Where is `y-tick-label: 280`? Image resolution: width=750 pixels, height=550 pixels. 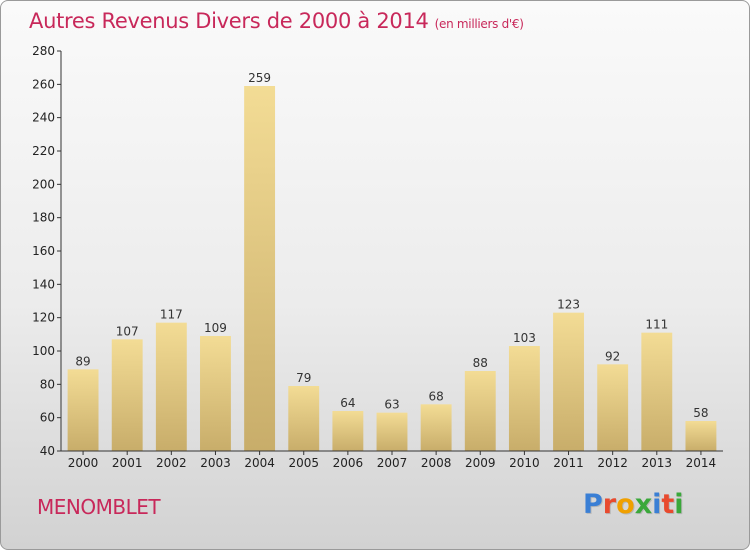
y-tick-label: 280 is located at coordinates (43, 51).